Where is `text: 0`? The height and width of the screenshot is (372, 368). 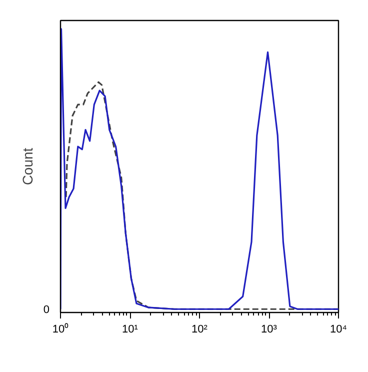 text: 0 is located at coordinates (46, 310).